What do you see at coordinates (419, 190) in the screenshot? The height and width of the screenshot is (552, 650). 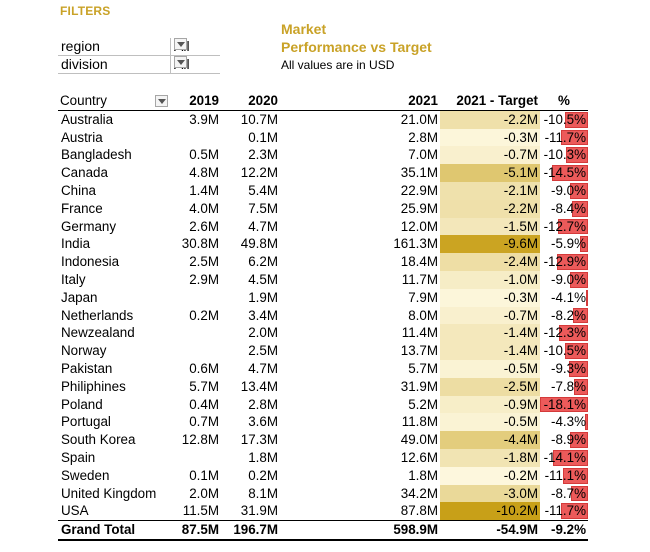 I see `value-2021-cell: 22.9M` at bounding box center [419, 190].